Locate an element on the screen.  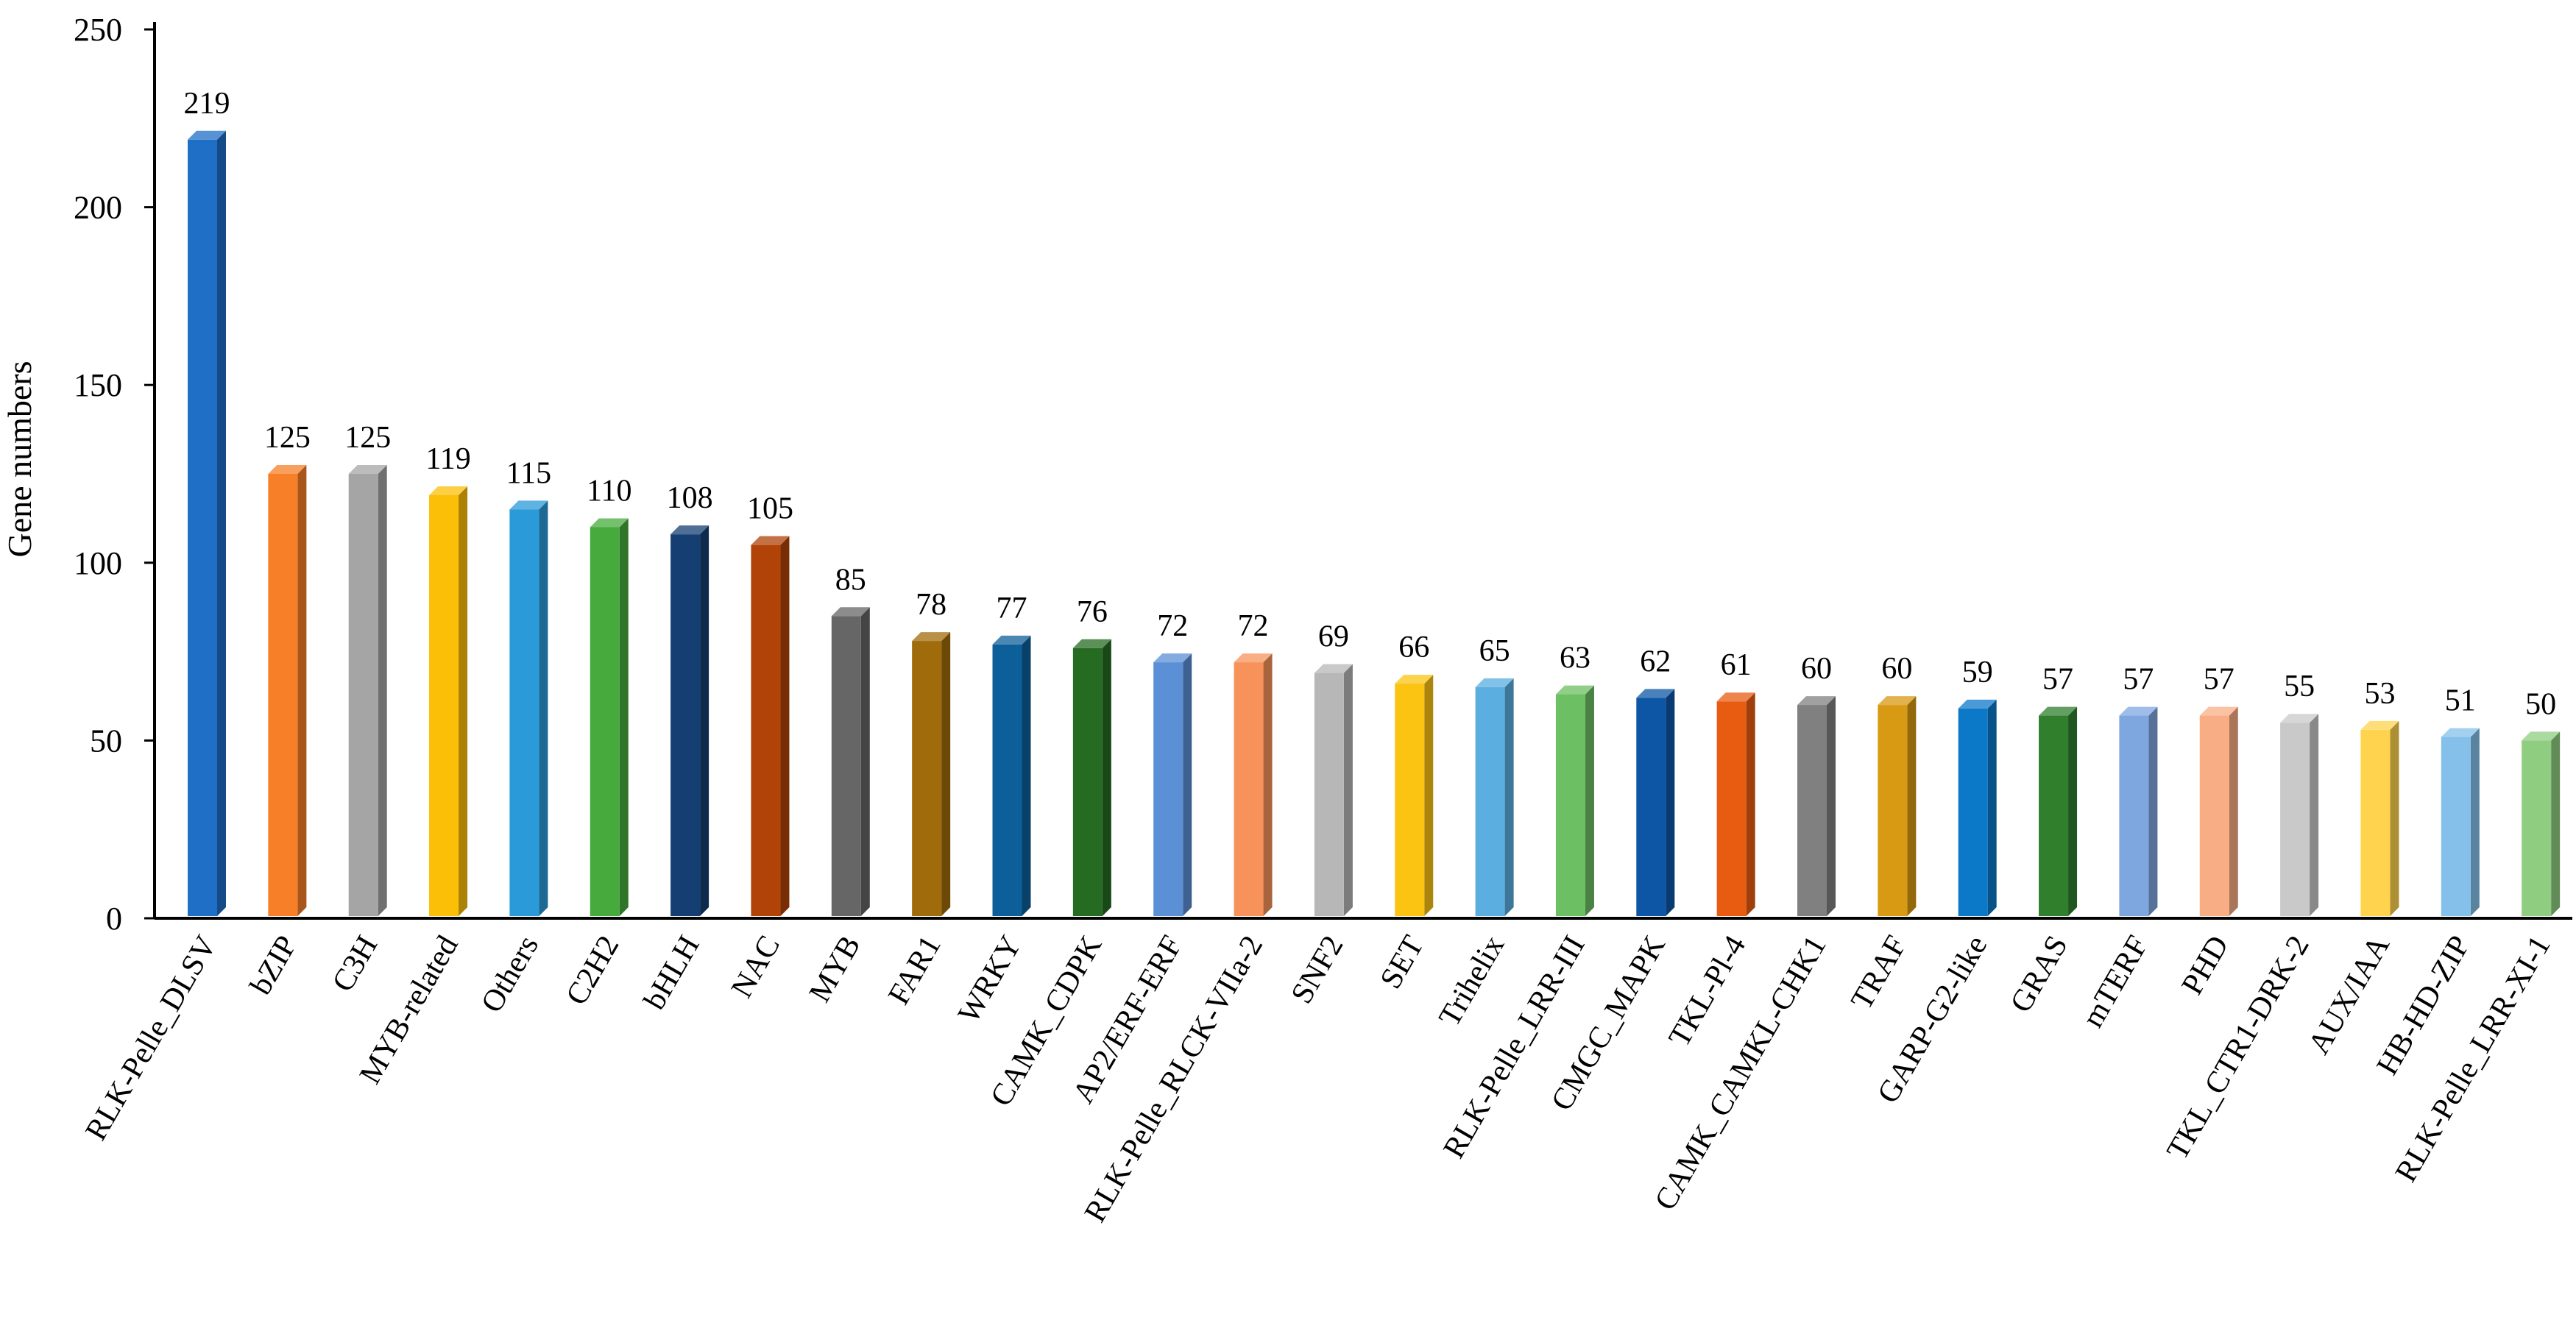
value-label: 105 is located at coordinates (770, 509).